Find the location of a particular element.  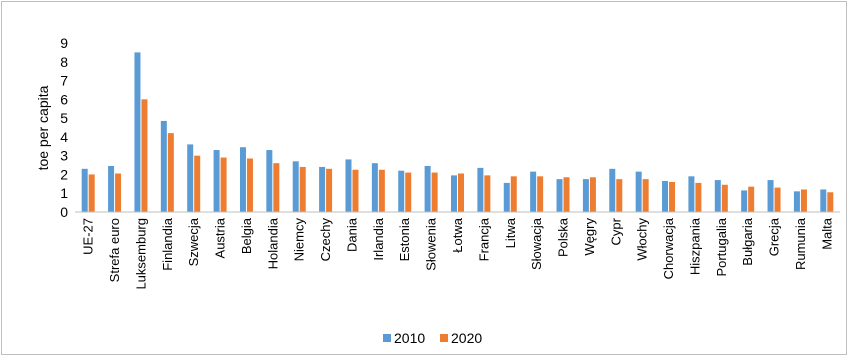

legend-label-2020: 2020 is located at coordinates (466, 338).